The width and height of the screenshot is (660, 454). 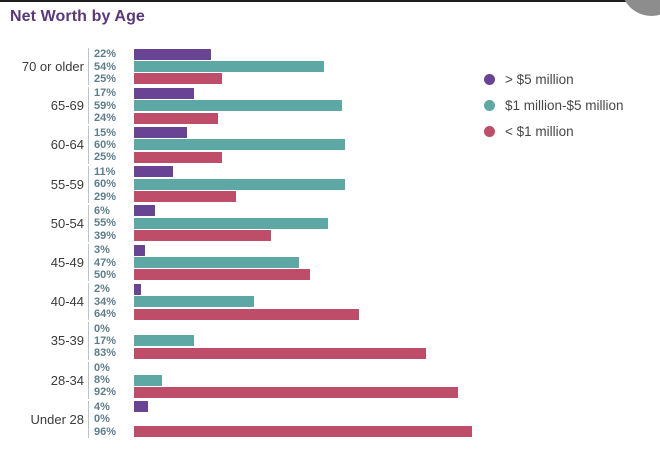 I want to click on percent-value-label: 59%, so click(x=105, y=105).